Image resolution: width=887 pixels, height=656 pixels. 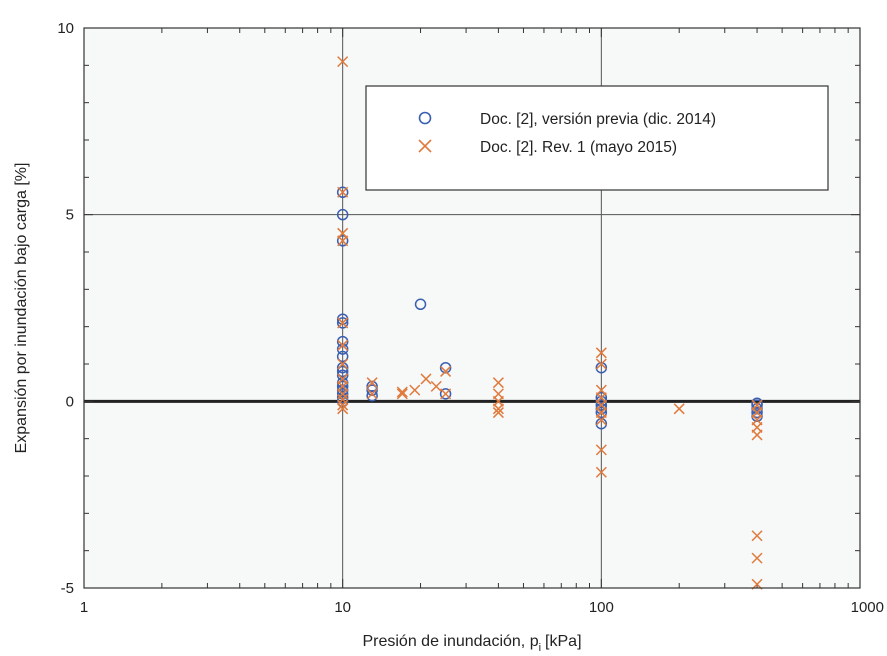 What do you see at coordinates (70, 215) in the screenshot?
I see `y-tick-label: 5` at bounding box center [70, 215].